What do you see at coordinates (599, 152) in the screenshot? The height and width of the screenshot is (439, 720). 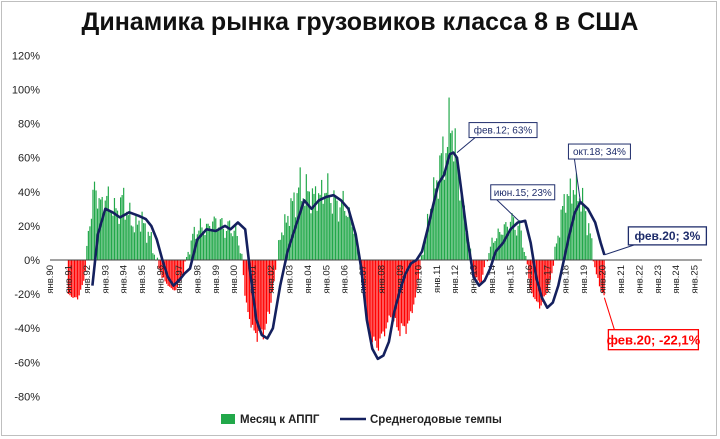 I see `annotation-label: окт.18; 34%` at bounding box center [599, 152].